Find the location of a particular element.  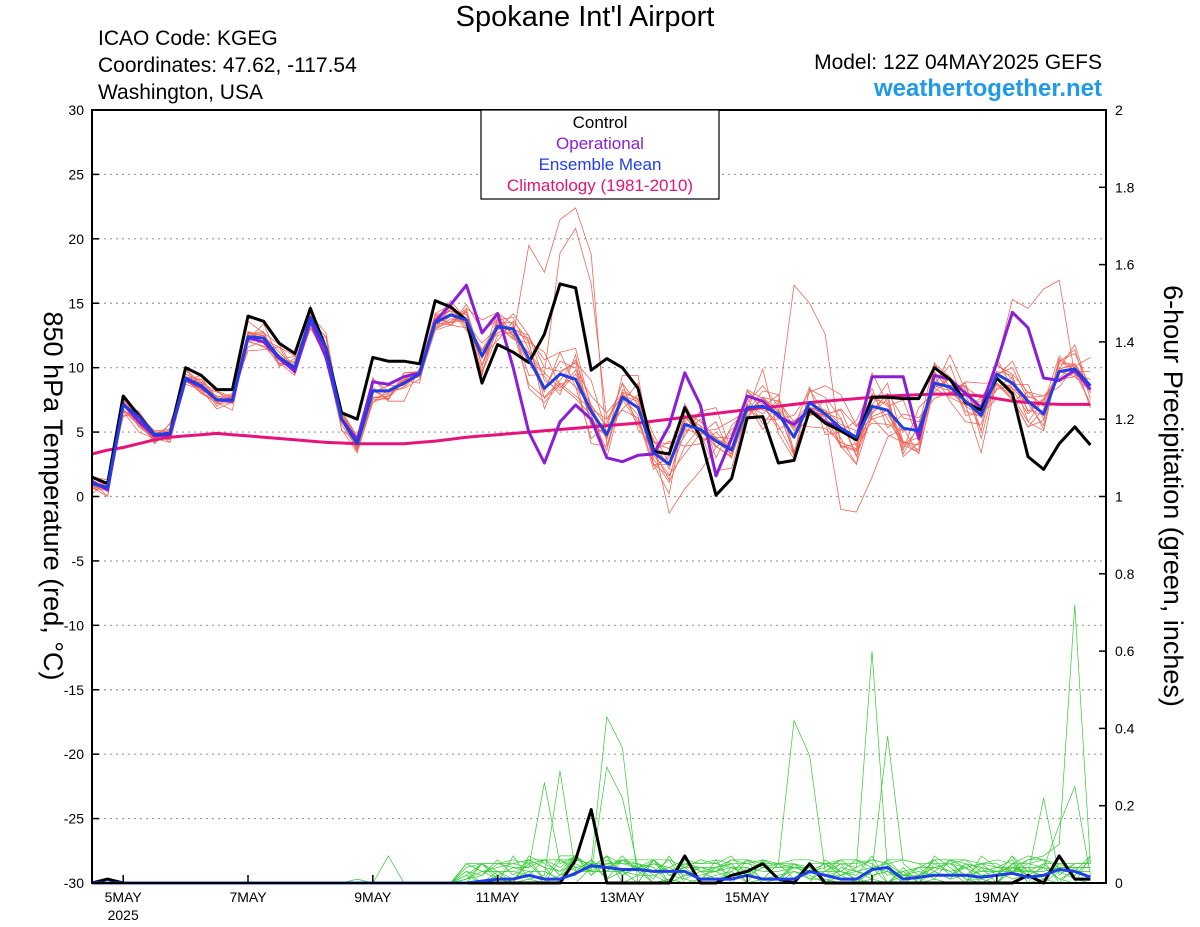

location: Washington, USA is located at coordinates (180, 92).